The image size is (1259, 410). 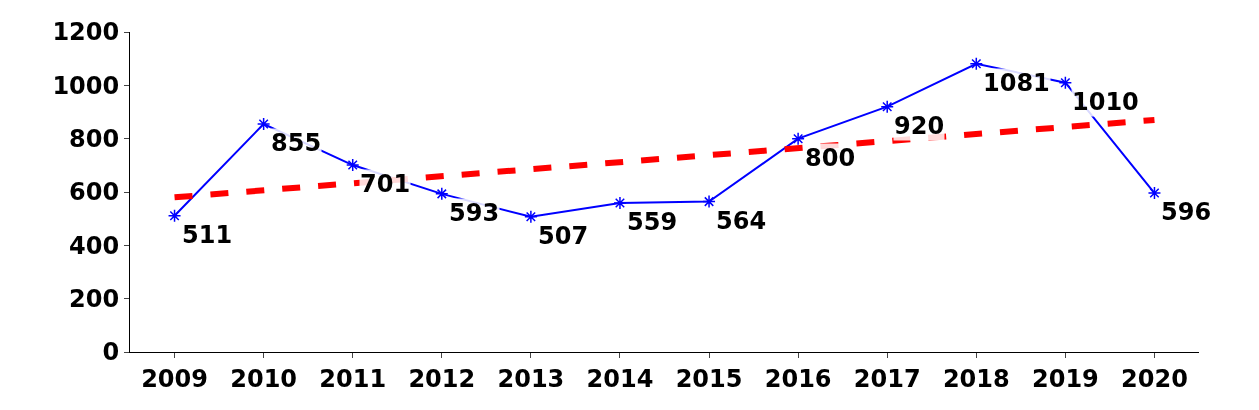 What do you see at coordinates (353, 378) in the screenshot?
I see `x-tick-label: 2011` at bounding box center [353, 378].